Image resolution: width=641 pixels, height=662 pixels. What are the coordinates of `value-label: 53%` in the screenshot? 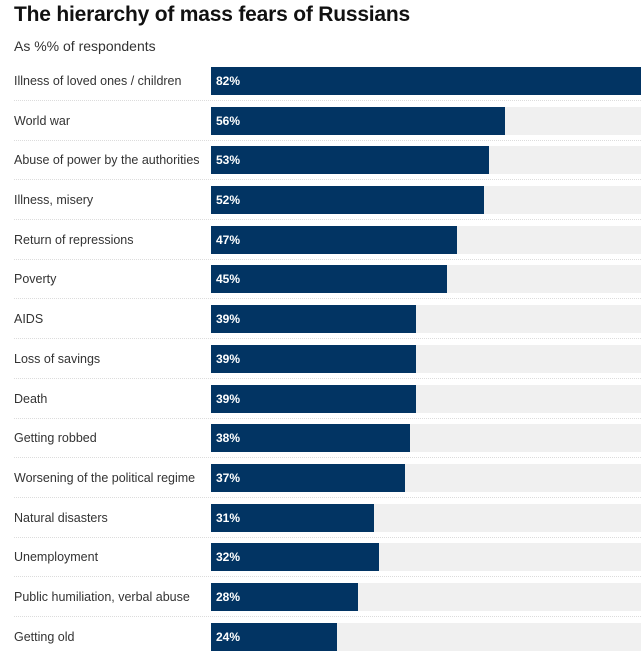 It's located at (228, 160).